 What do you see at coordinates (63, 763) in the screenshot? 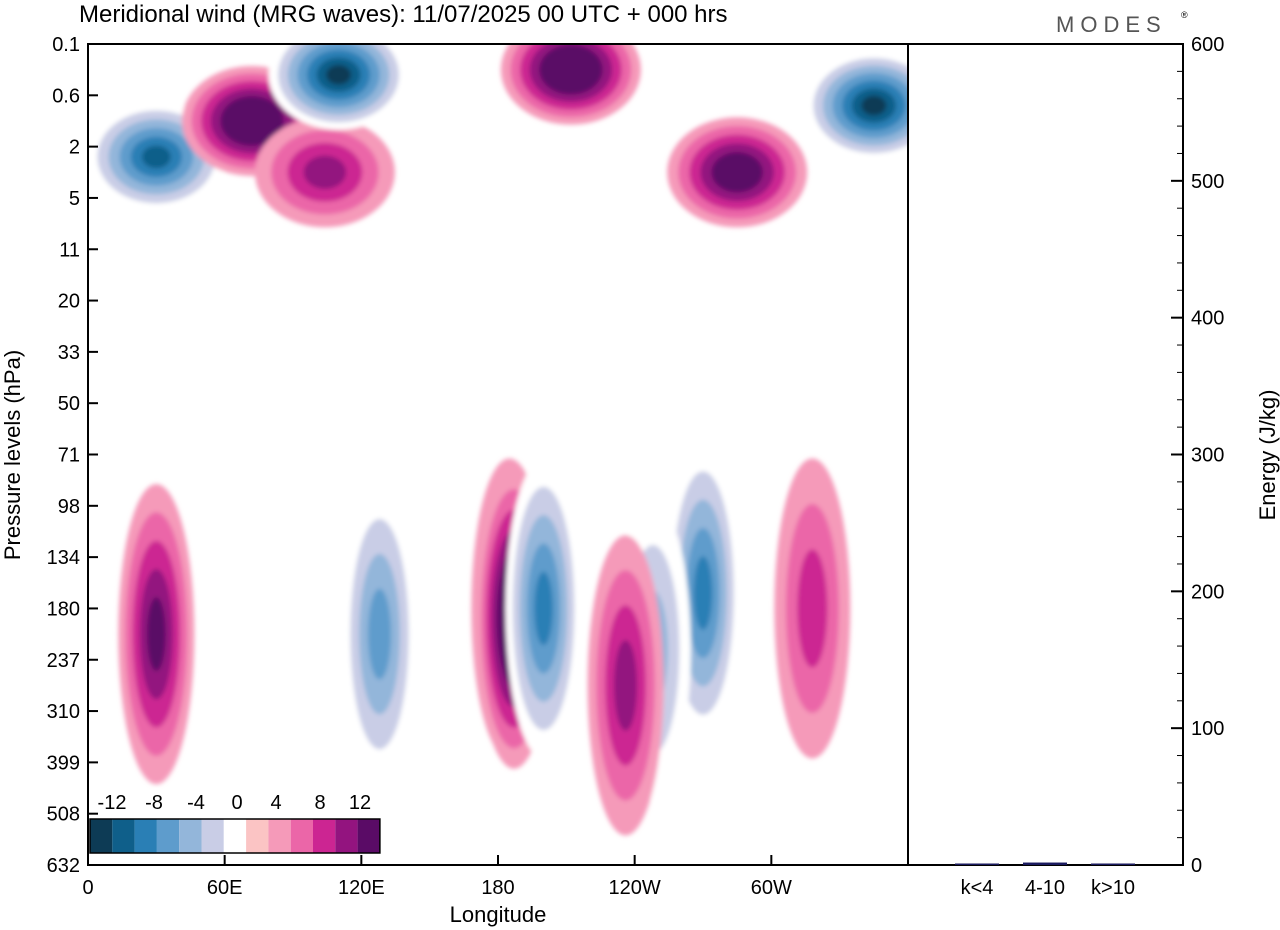
I see `y-tick-label: 399` at bounding box center [63, 763].